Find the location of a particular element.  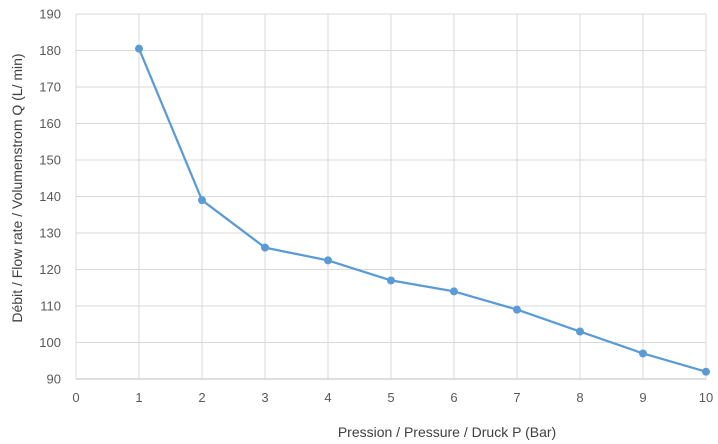

y-tick-label: 140 is located at coordinates (50, 196).